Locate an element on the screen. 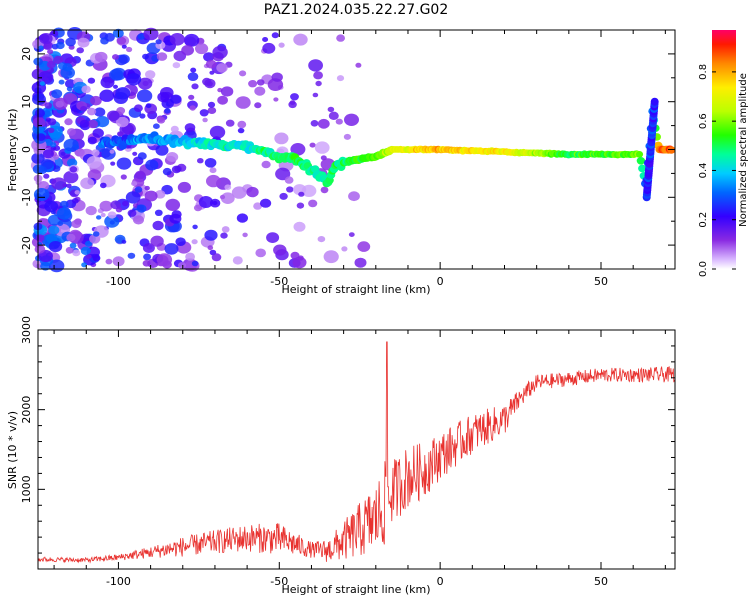  x-tick-label: -50 is located at coordinates (279, 581).